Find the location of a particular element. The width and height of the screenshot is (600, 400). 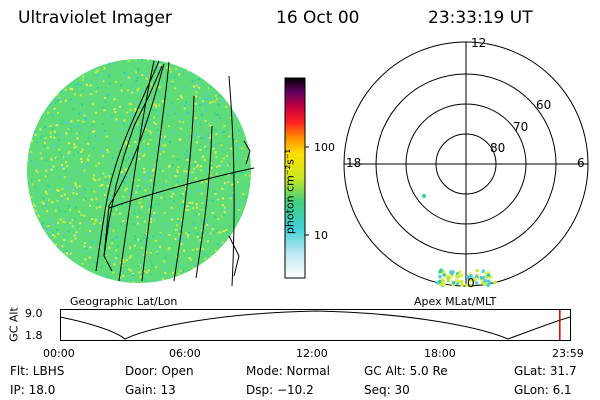

ip-info: IP: 18.0 is located at coordinates (33, 390).